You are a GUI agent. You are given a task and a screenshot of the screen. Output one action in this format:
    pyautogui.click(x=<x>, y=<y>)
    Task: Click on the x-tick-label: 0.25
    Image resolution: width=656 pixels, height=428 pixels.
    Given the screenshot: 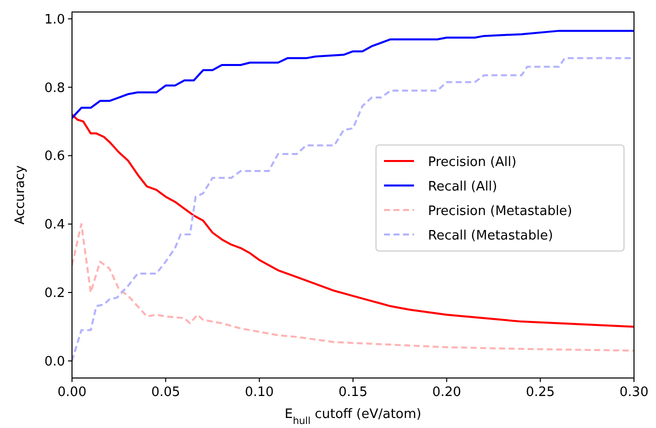 What is the action you would take?
    pyautogui.click(x=540, y=392)
    